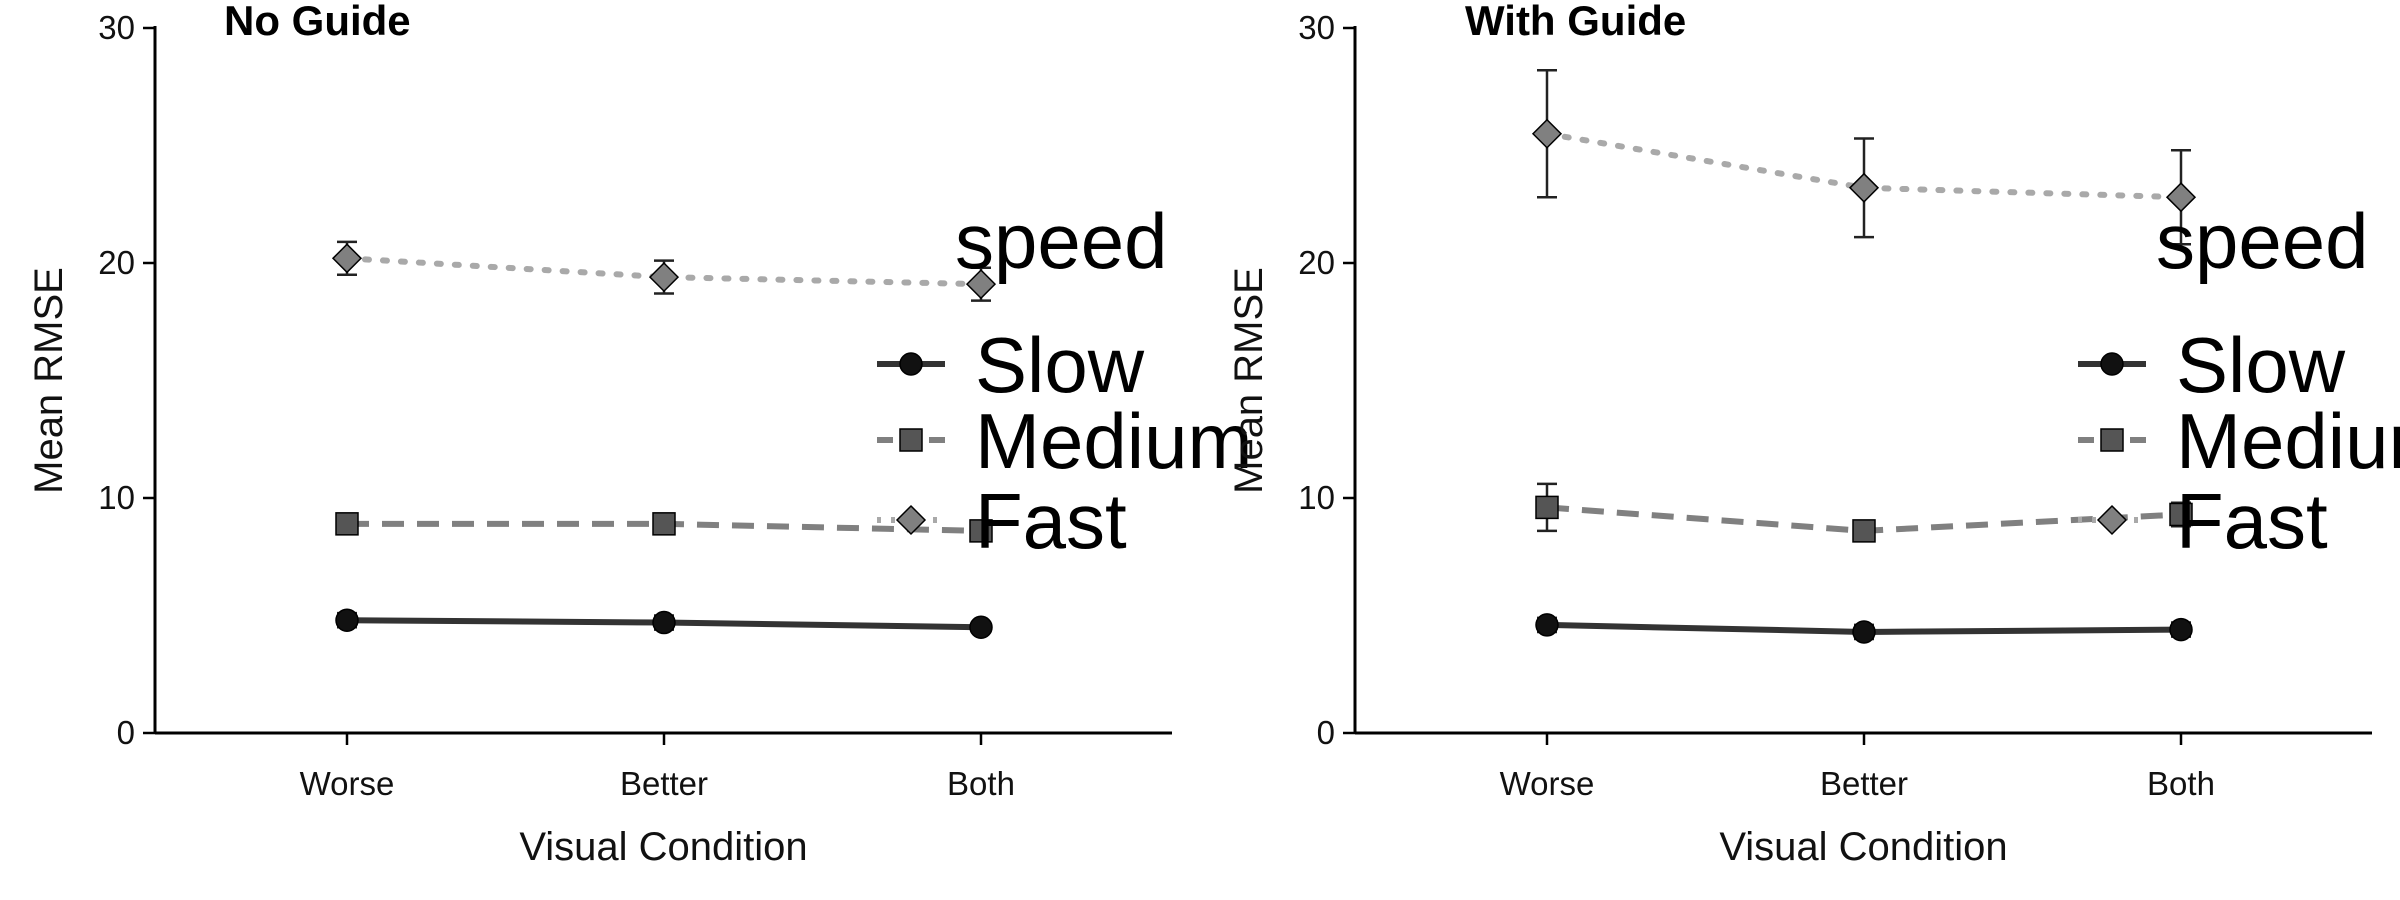 The width and height of the screenshot is (2400, 900). I want to click on series-line, so click(664, 271).